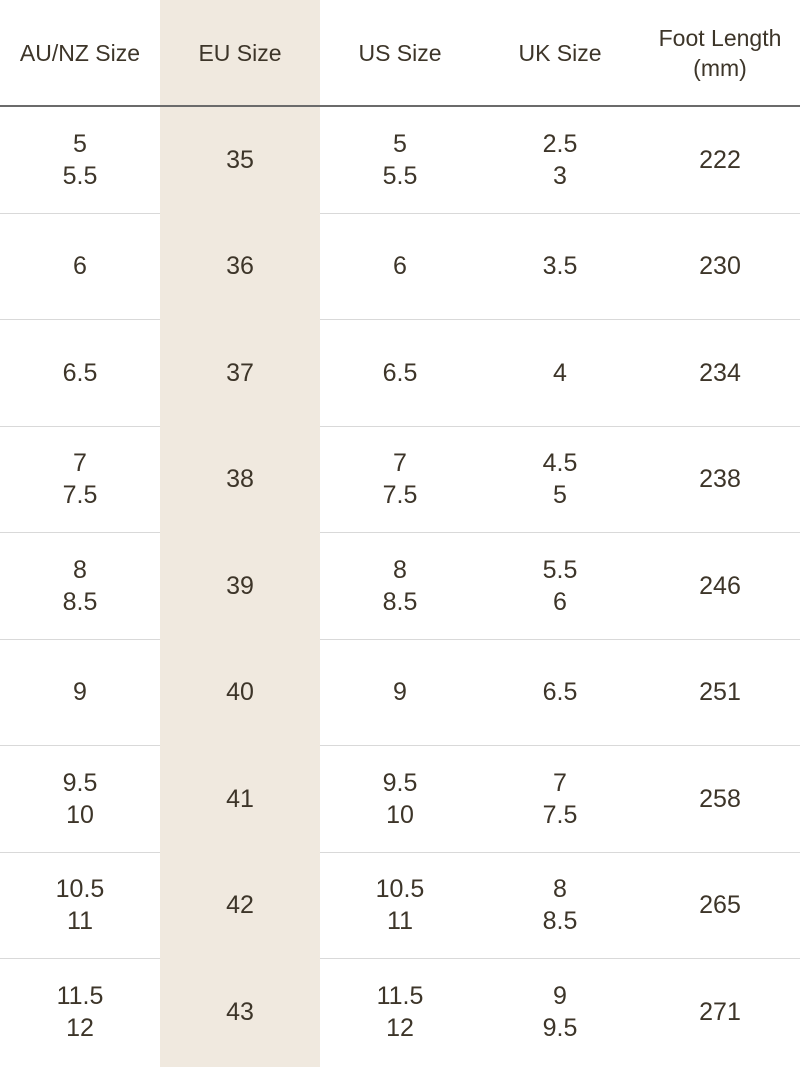 This screenshot has width=800, height=1067. Describe the element at coordinates (560, 160) in the screenshot. I see `cell-uk: 2.5 3` at that location.